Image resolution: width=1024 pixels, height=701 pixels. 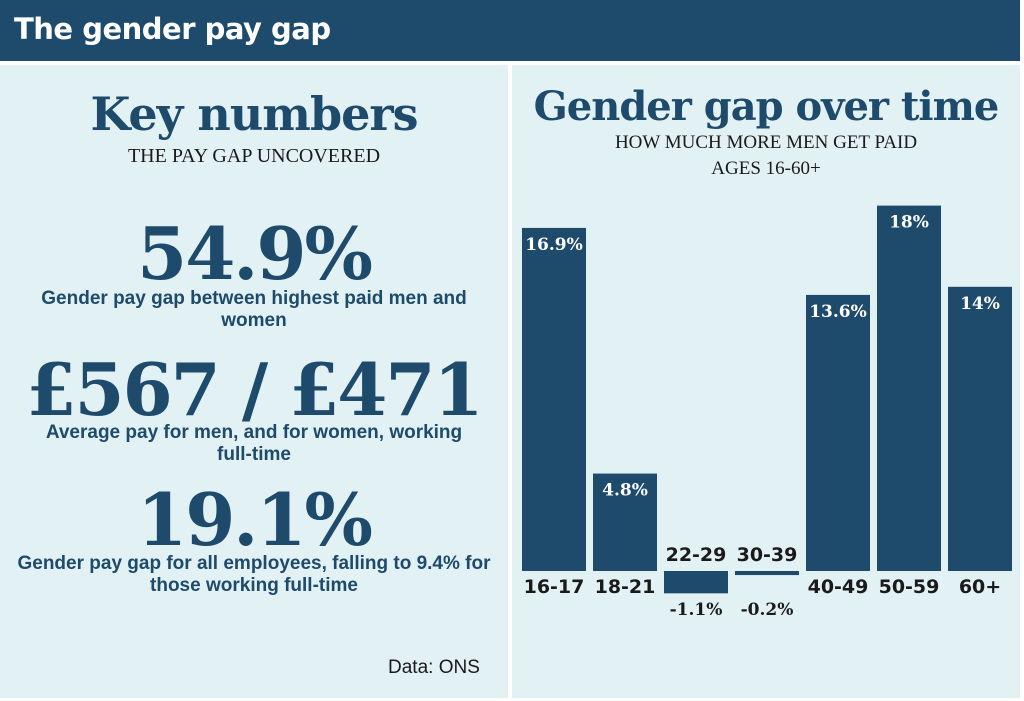 What do you see at coordinates (510, 30) in the screenshot?
I see `header-bar: The gender pay gap` at bounding box center [510, 30].